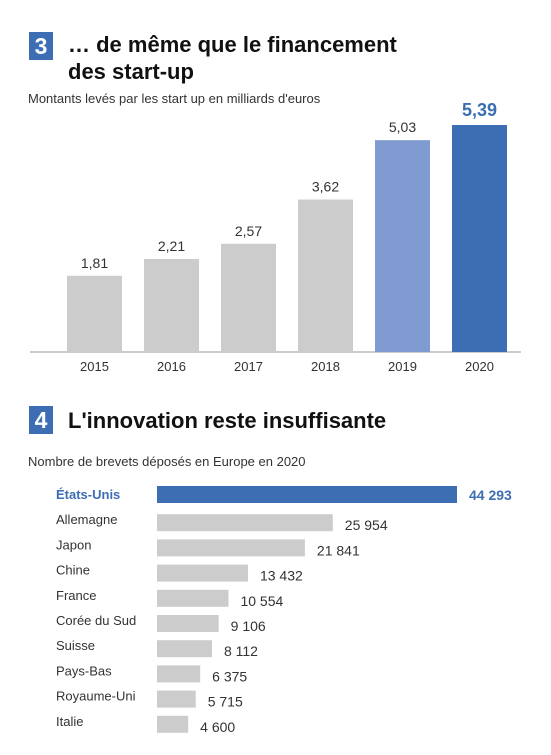  What do you see at coordinates (479, 110) in the screenshot?
I see `value-label-2020: 5,39` at bounding box center [479, 110].